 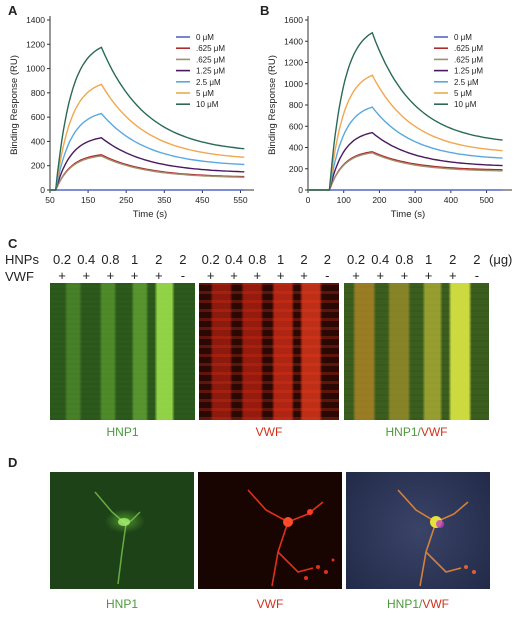 What do you see at coordinates (402, 604) in the screenshot?
I see `micro-label-merge-hnp1: HNP1` at bounding box center [402, 604].